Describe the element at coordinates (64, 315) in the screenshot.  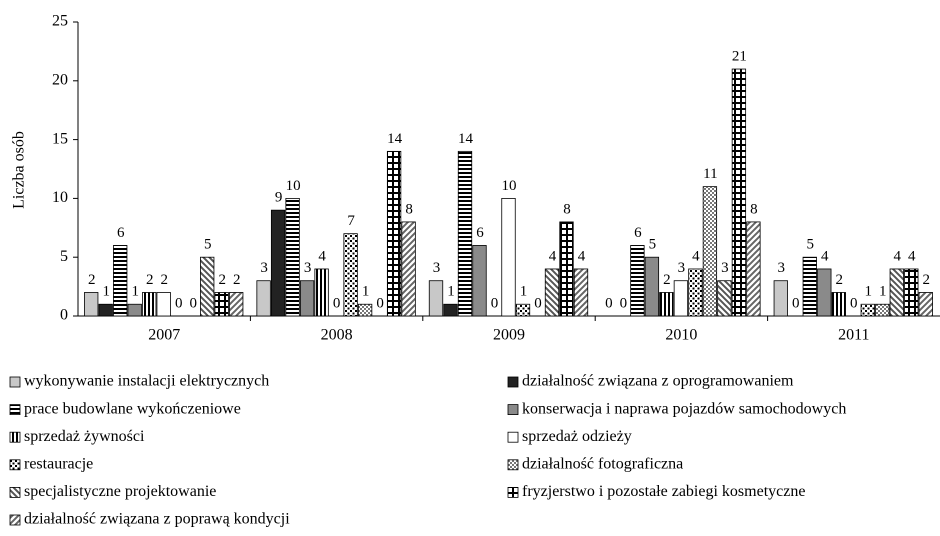
I see `y-tick-label: 0` at that location.